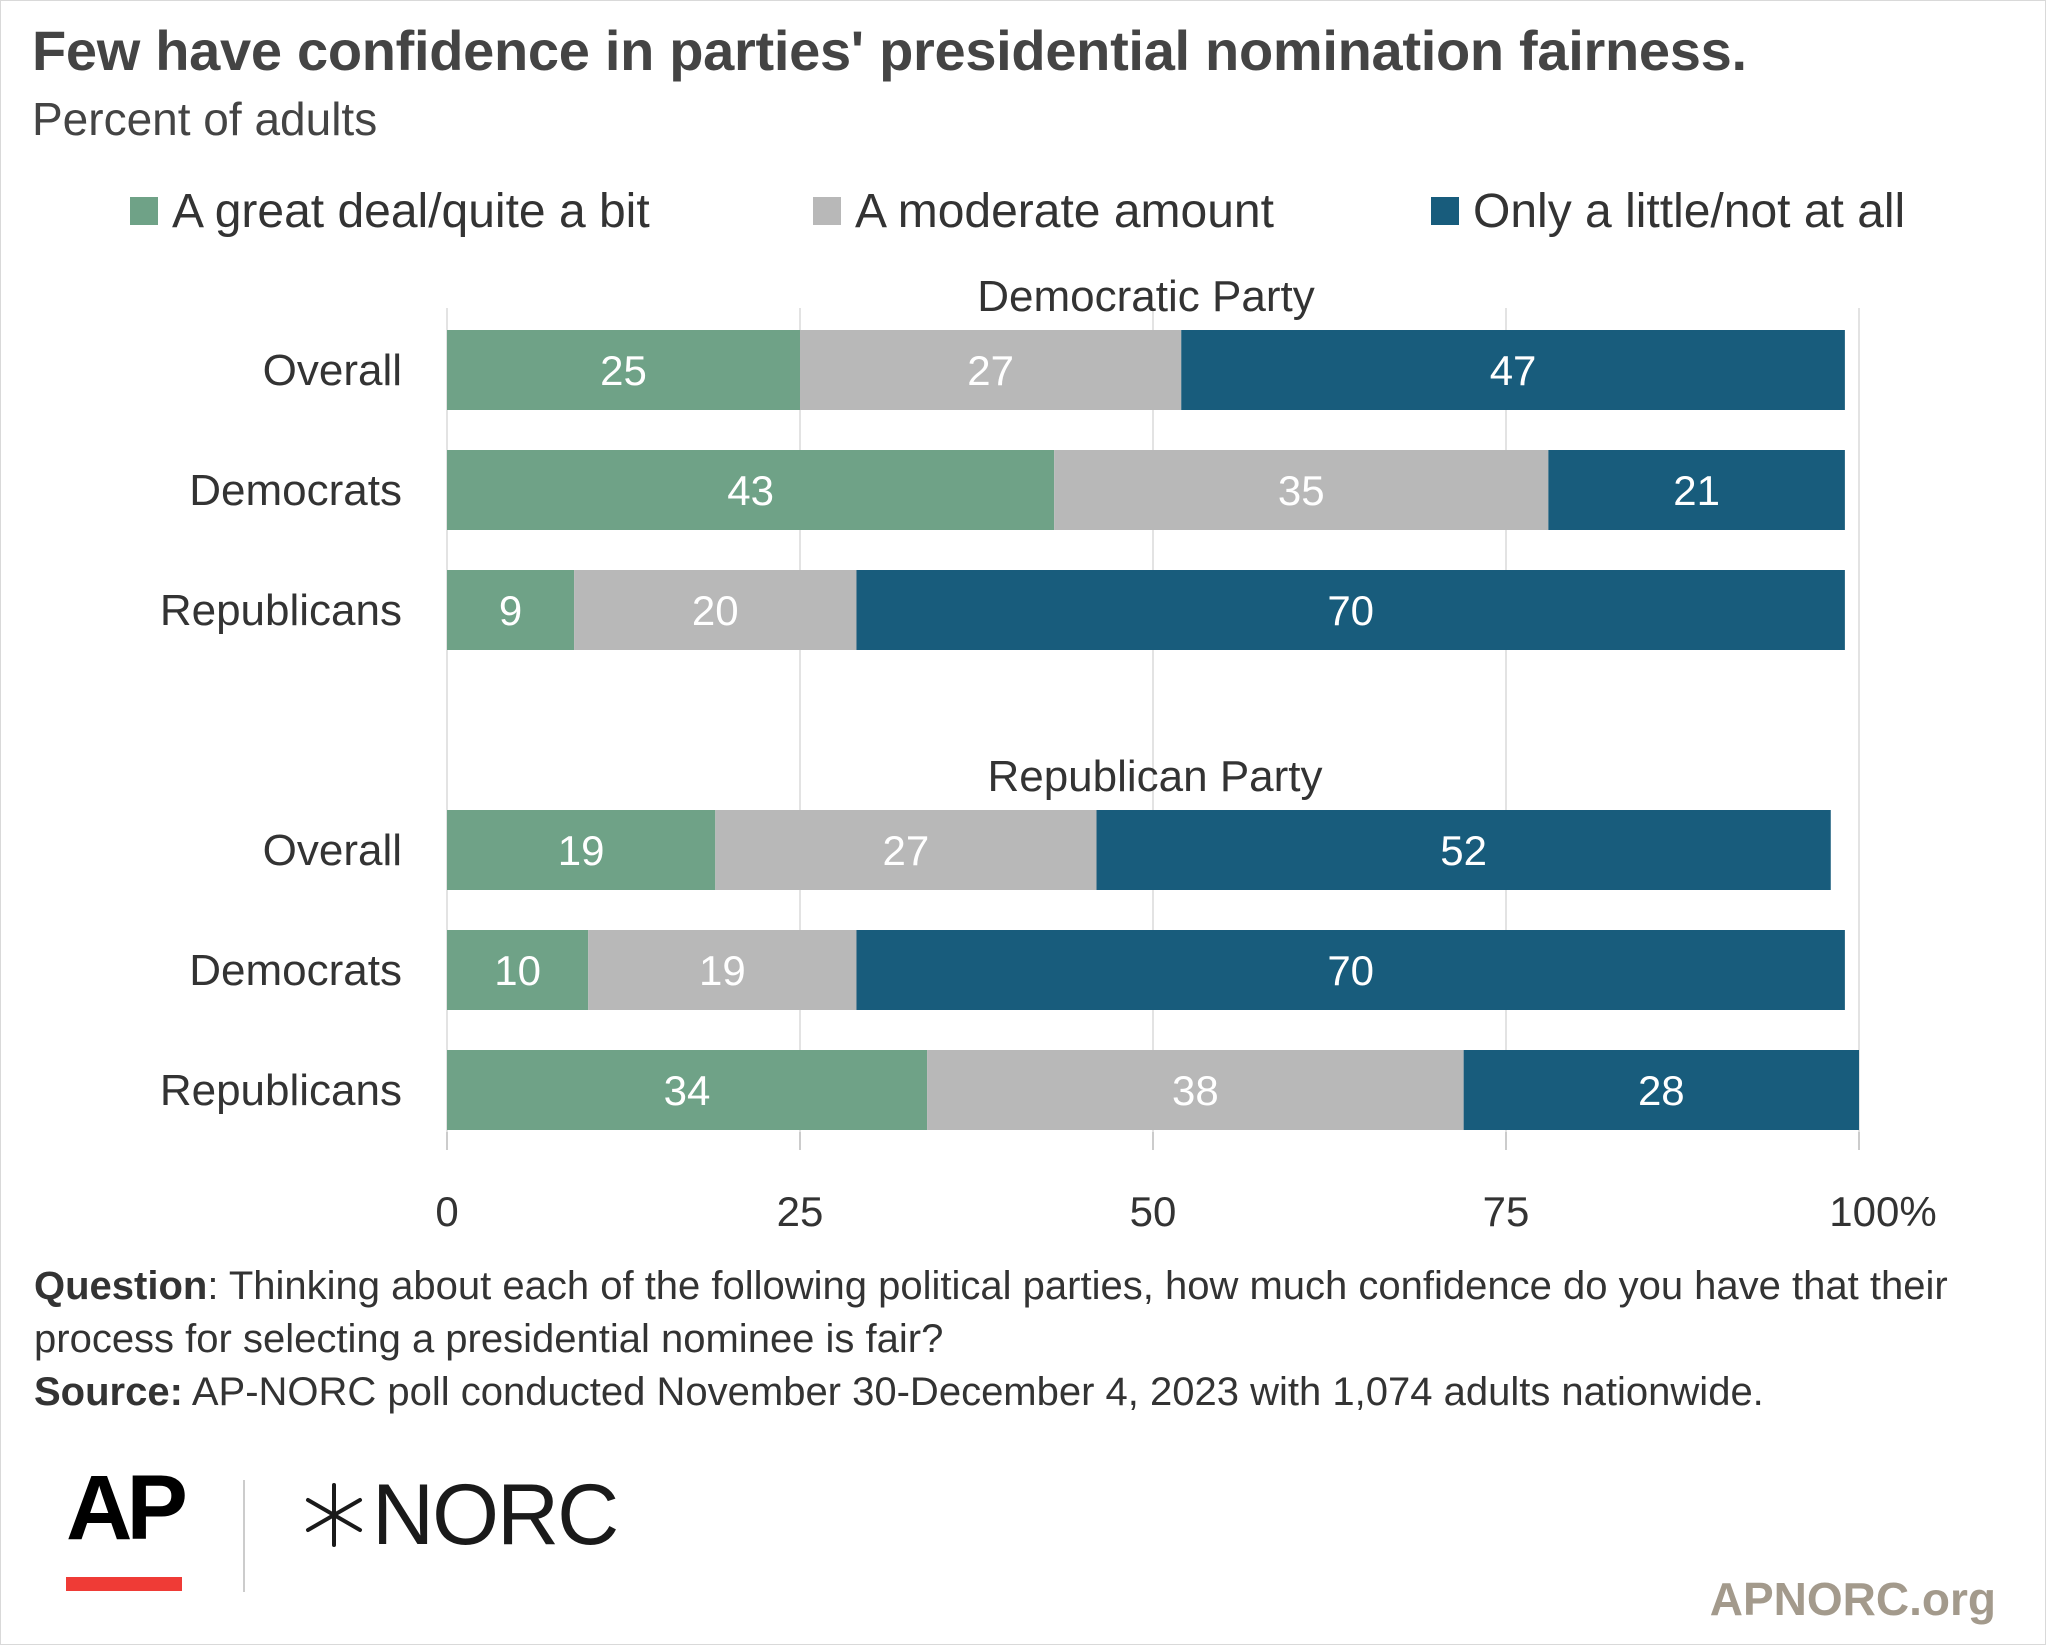 The image size is (2048, 1647). I want to click on data-label: 38, so click(1195, 1090).